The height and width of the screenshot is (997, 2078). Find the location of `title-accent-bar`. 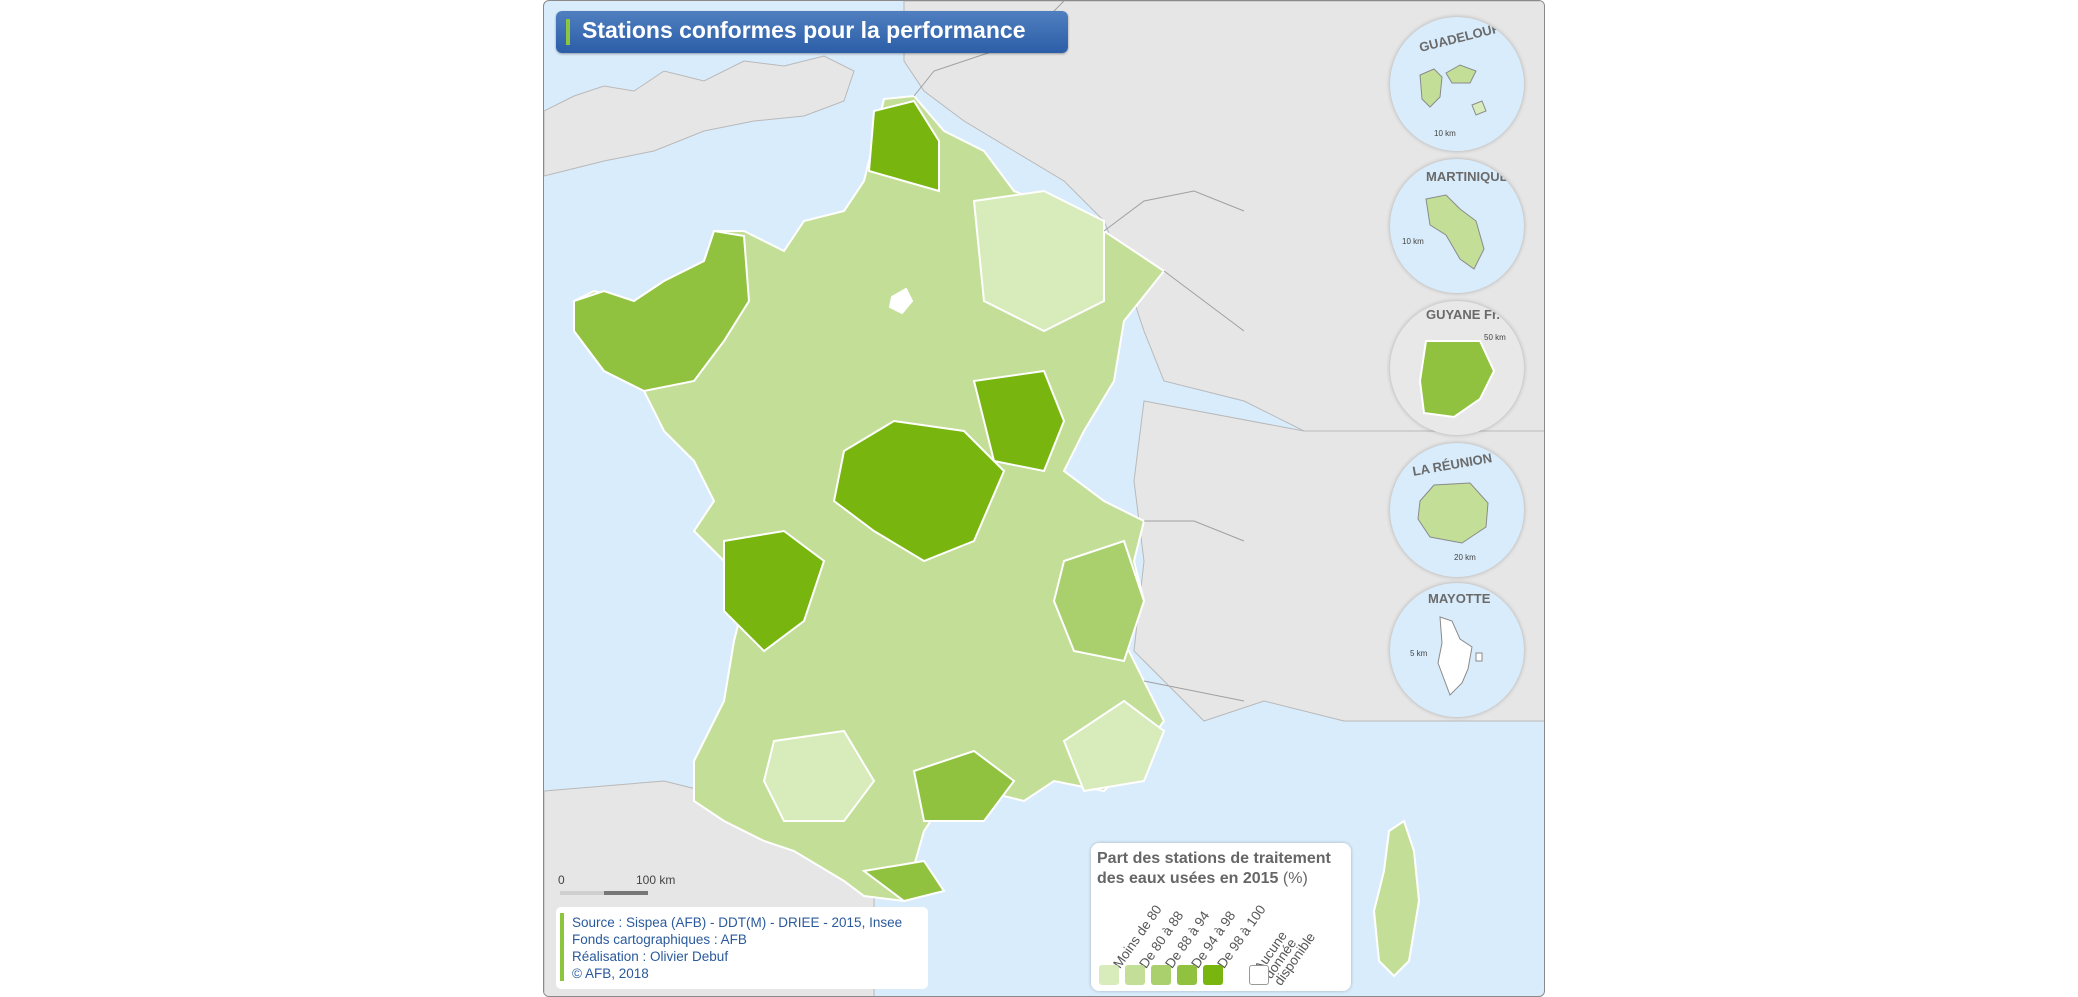

title-accent-bar is located at coordinates (568, 32).